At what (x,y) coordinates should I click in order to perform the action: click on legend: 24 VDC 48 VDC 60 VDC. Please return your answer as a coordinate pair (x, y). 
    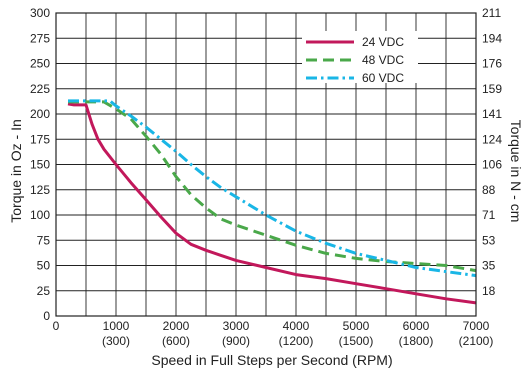
    Looking at the image, I should click on (360, 58).